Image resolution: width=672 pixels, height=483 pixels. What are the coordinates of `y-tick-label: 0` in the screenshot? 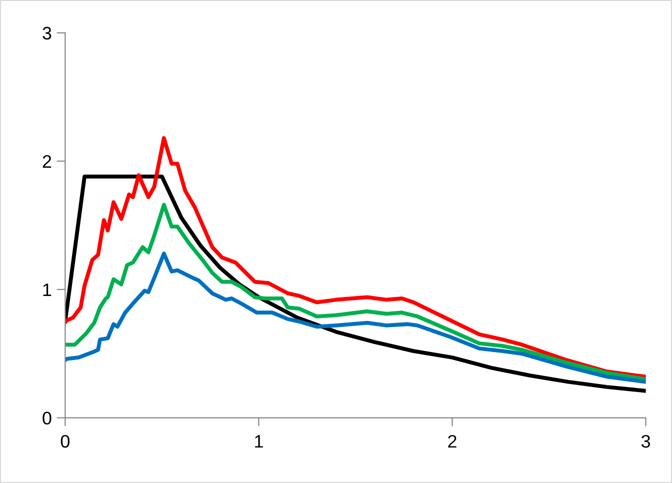 It's located at (47, 418).